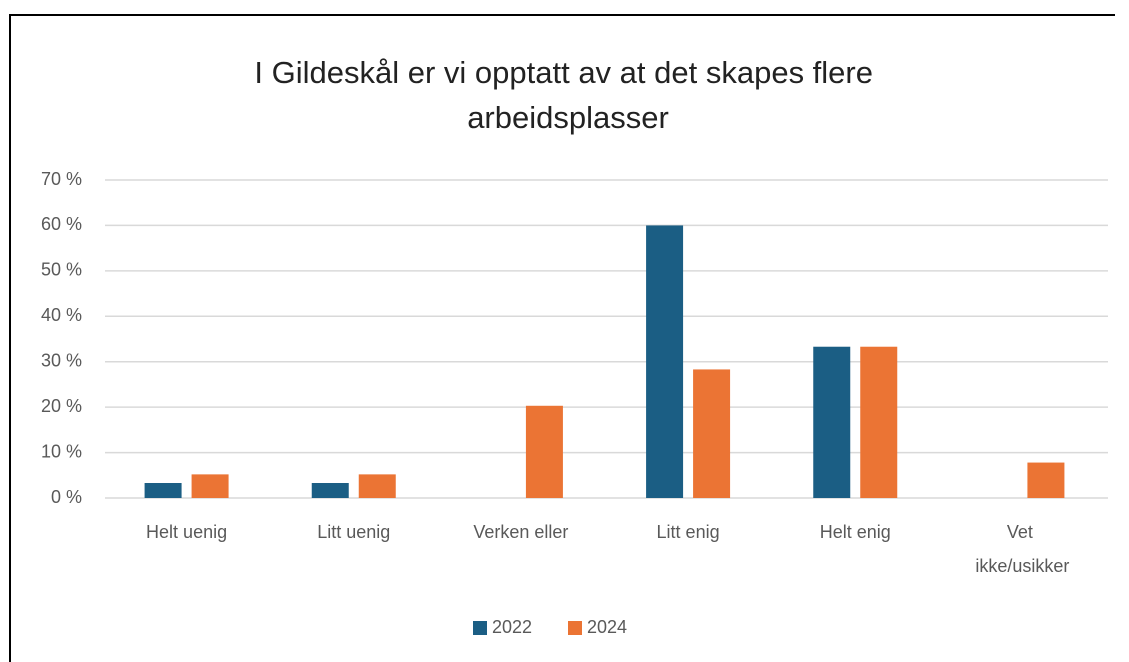  What do you see at coordinates (61, 224) in the screenshot?
I see `y-tick-label: 60 %` at bounding box center [61, 224].